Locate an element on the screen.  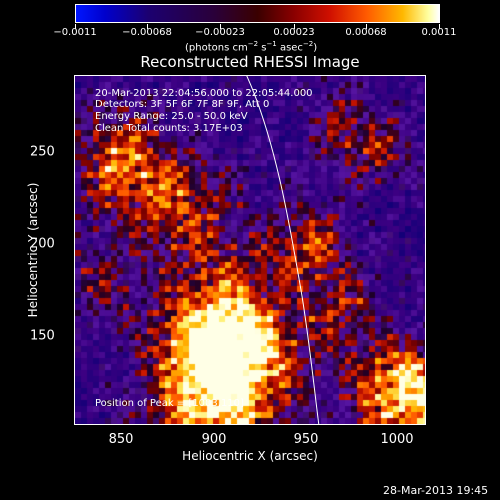
colorbar-tick-label: 0.0011 is located at coordinates (439, 32).